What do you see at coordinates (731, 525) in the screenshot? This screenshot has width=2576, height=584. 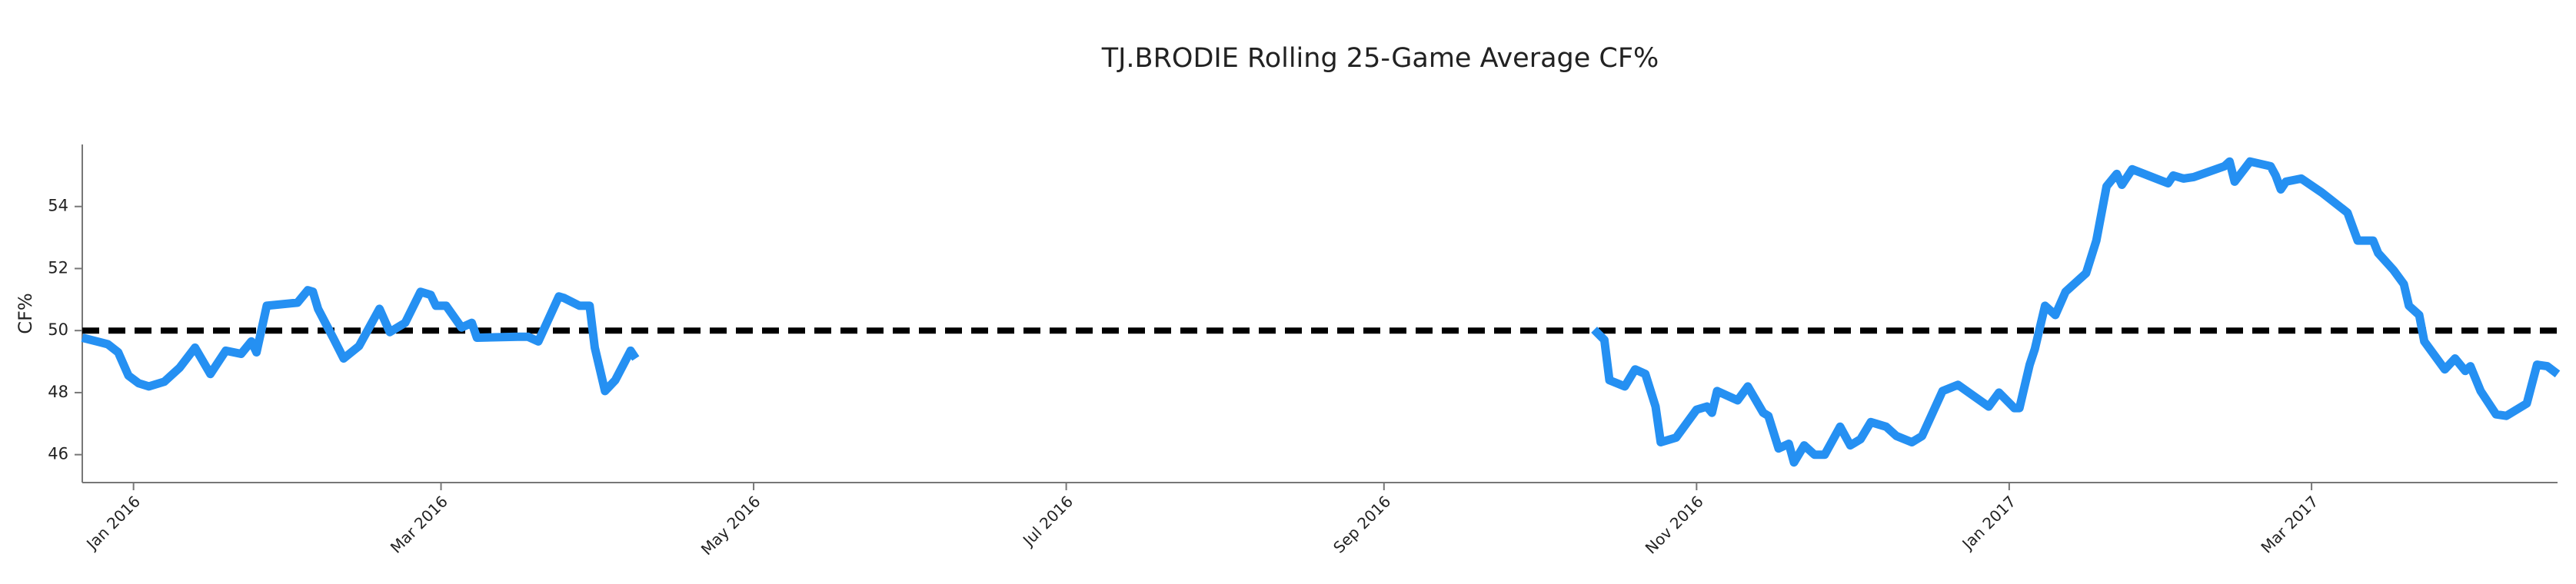 I see `x-tick-label: May 2016` at bounding box center [731, 525].